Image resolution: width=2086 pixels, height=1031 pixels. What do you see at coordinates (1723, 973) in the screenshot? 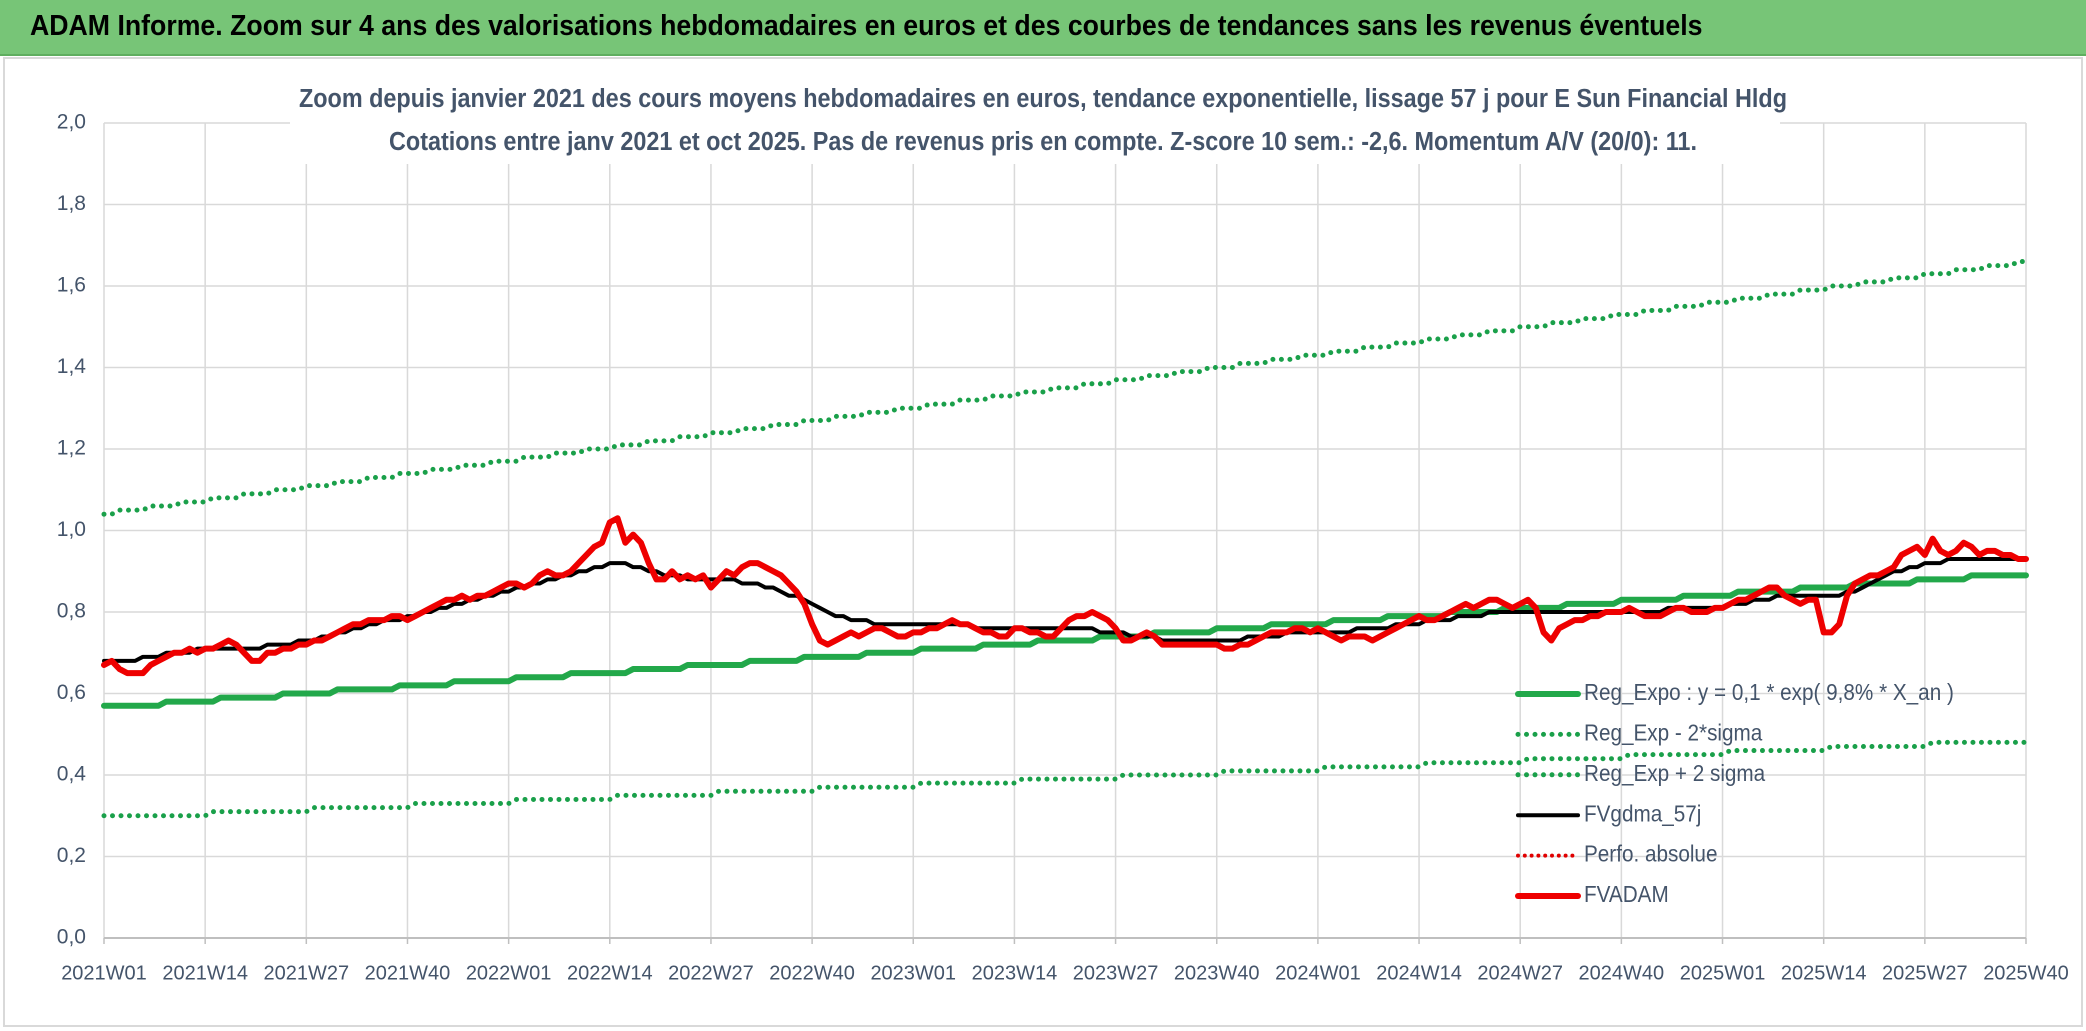
I see `x-tick-label: 2025W01` at bounding box center [1723, 973].